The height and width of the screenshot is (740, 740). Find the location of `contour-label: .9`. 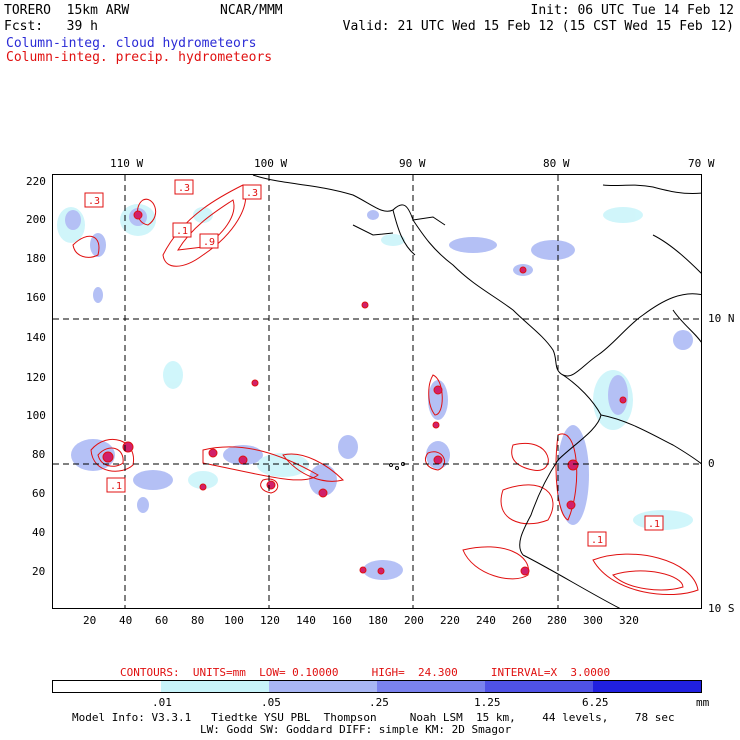

contour-label: .9 is located at coordinates (209, 242).